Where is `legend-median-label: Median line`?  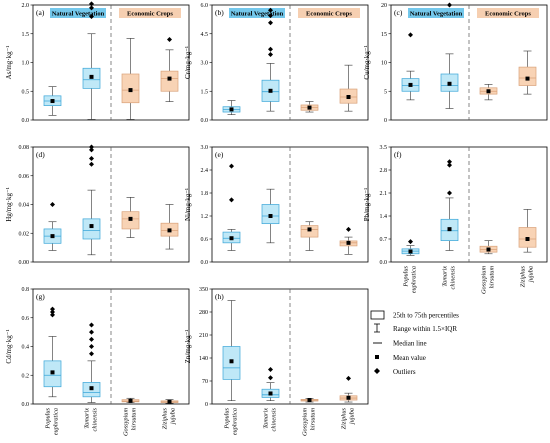
legend-median-label: Median line is located at coordinates (410, 344).